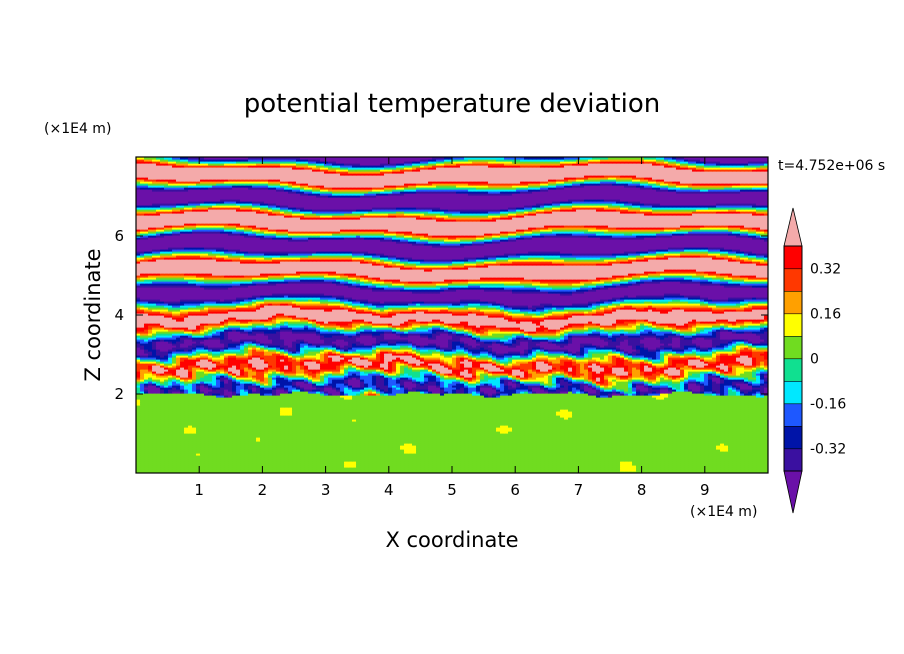  What do you see at coordinates (77, 129) in the screenshot?
I see `y-unit-label: (×1E4 m)` at bounding box center [77, 129].